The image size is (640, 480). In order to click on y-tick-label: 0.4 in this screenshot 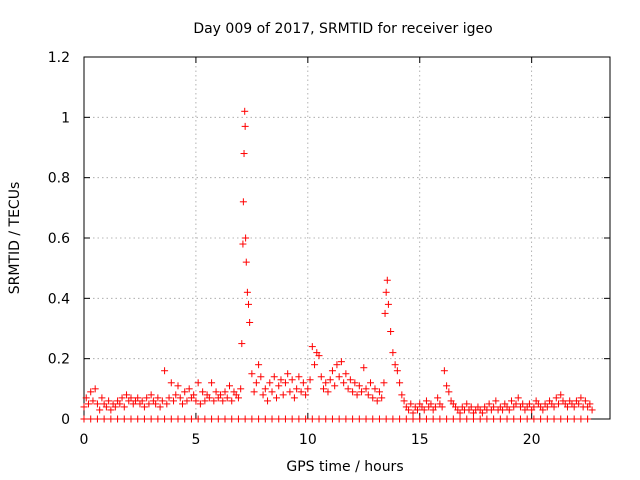, I will do `click(59, 299)`.